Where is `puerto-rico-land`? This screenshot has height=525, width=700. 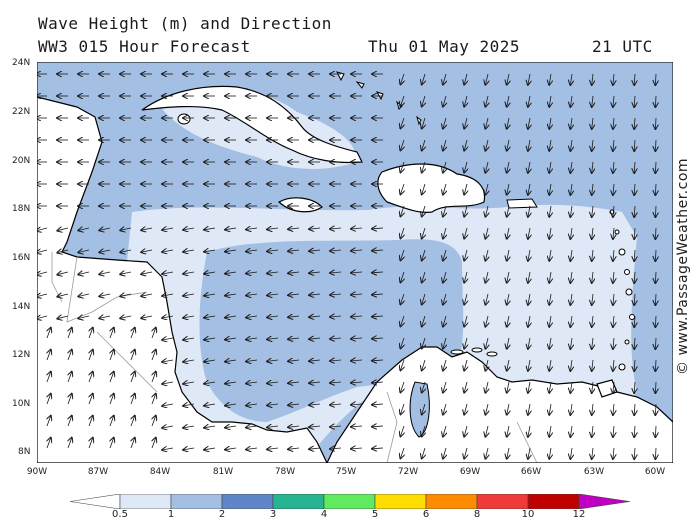 puerto-rico-land is located at coordinates (522, 203).